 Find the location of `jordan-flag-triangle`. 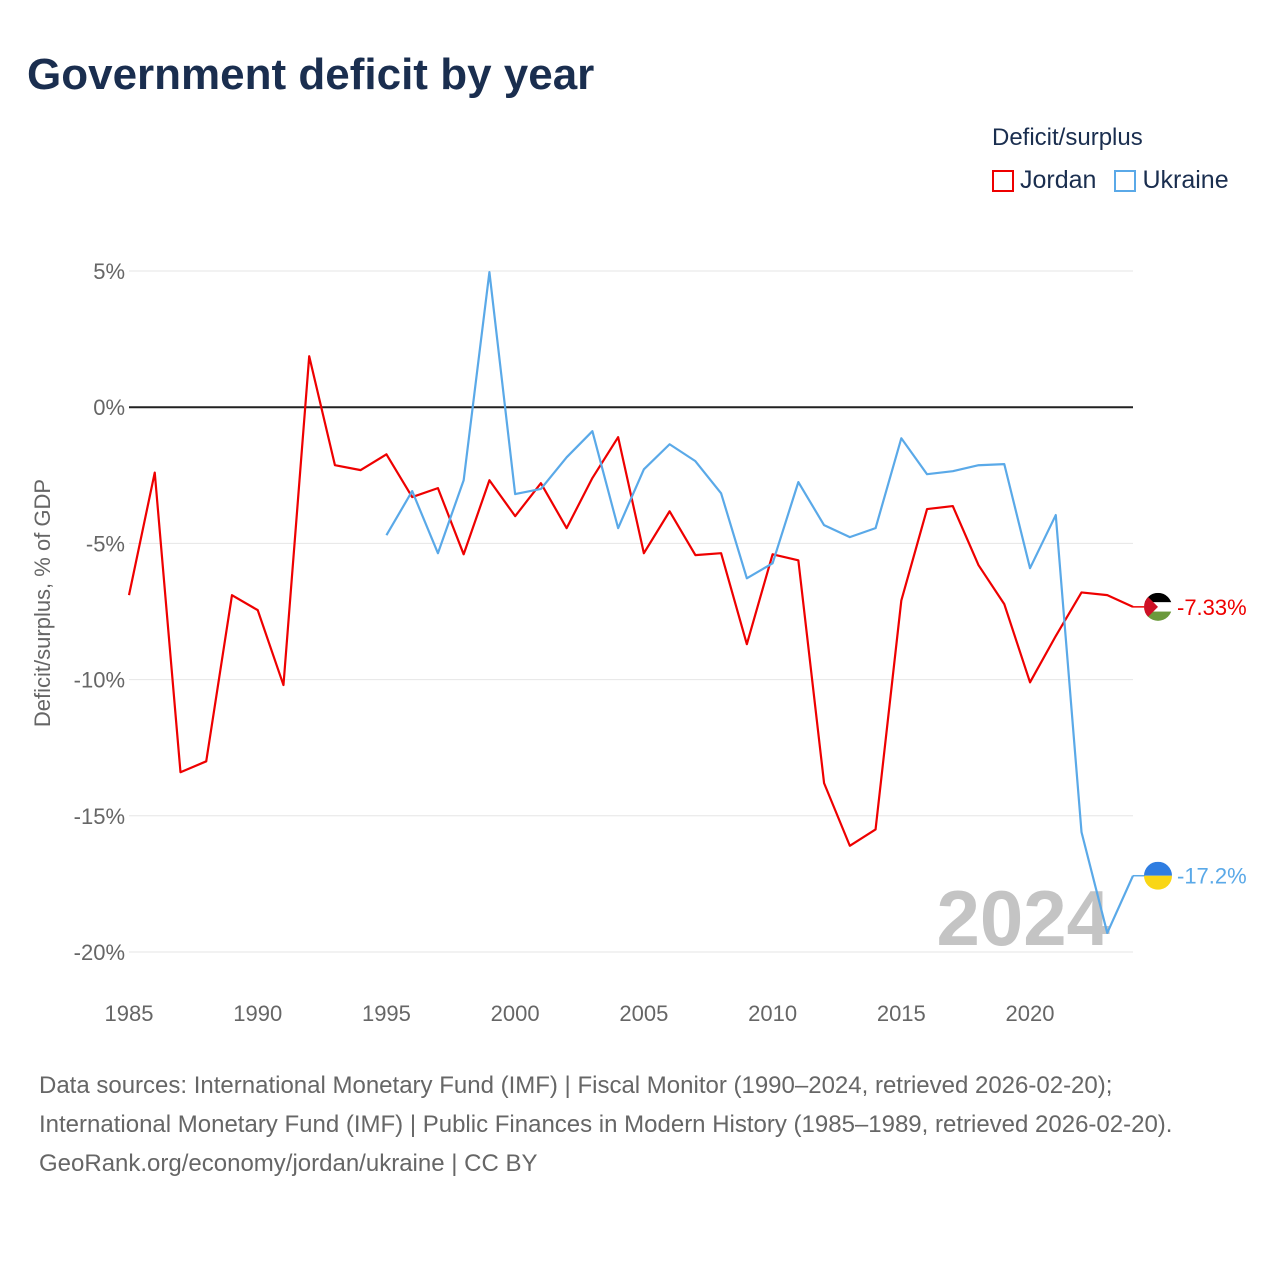

jordan-flag-triangle is located at coordinates (1151, 606).